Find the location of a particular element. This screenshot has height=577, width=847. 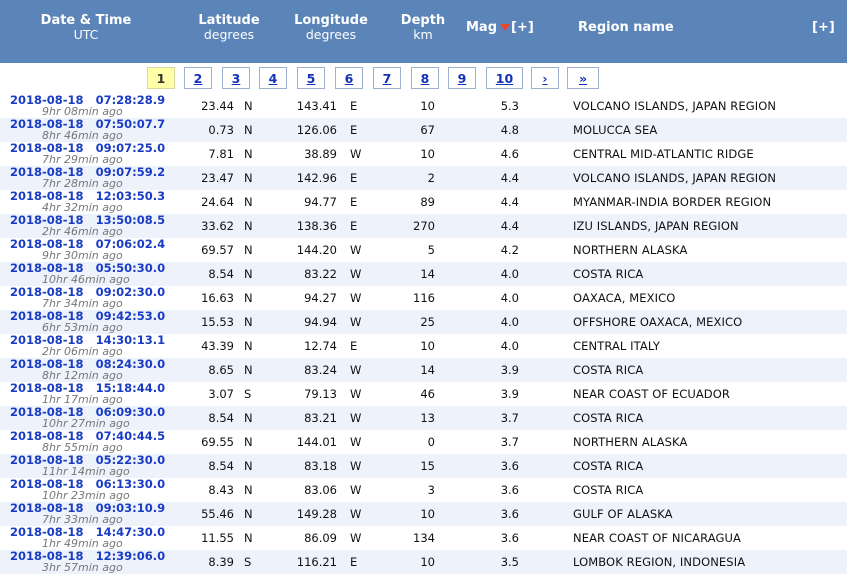

event-datetime-link: 2018-08-18 14:30:13.1 is located at coordinates (88, 340).